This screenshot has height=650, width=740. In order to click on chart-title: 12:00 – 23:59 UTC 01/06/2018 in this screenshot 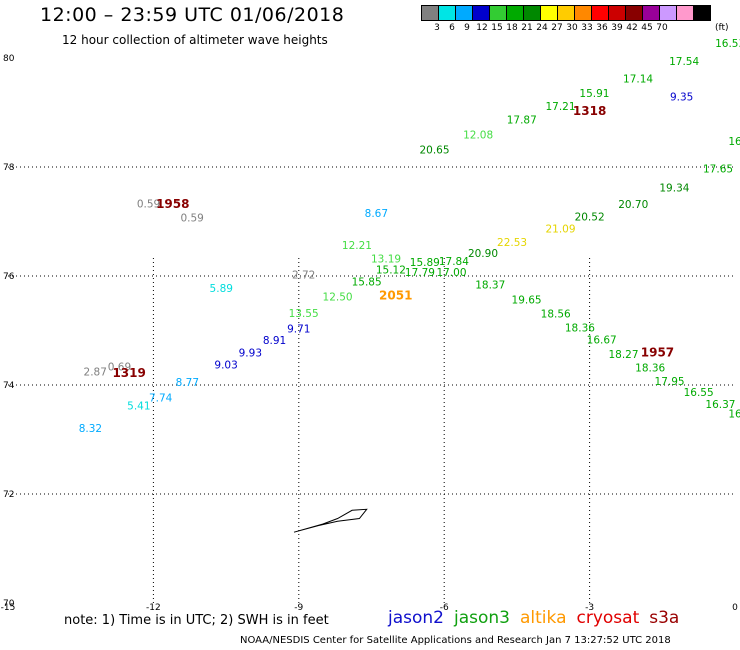, I will do `click(192, 15)`.